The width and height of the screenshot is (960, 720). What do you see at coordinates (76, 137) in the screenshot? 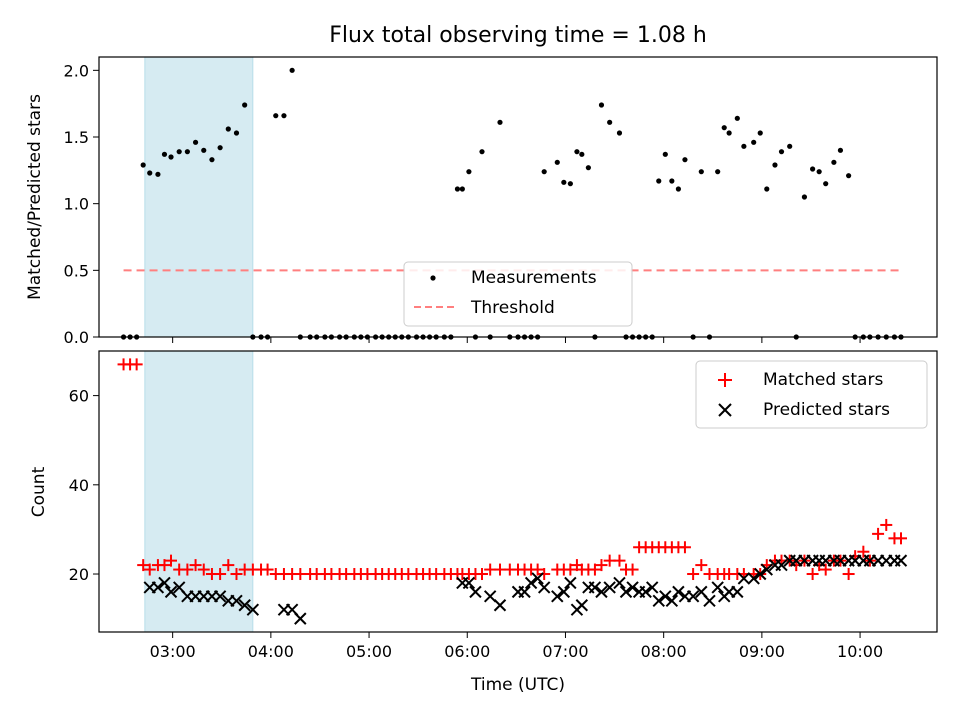
I see `y-tick-label: 1.5` at bounding box center [76, 137].